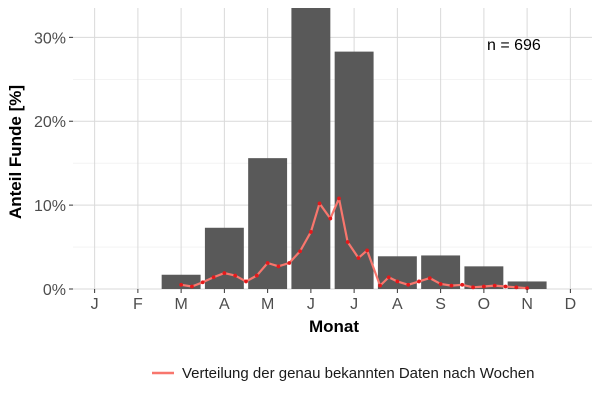  Describe the element at coordinates (267, 304) in the screenshot. I see `x-tick-label-4: M` at that location.